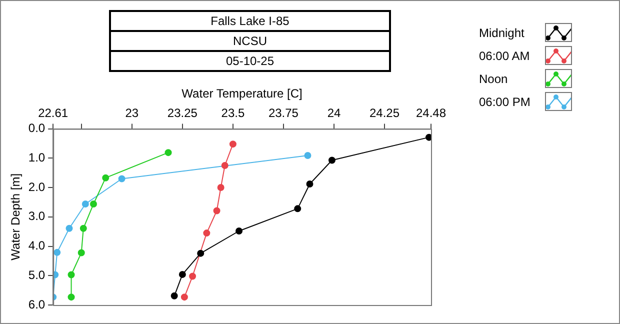 This screenshot has width=620, height=324. Describe the element at coordinates (37, 187) in the screenshot. I see `y-tick-label: 2.0` at that location.